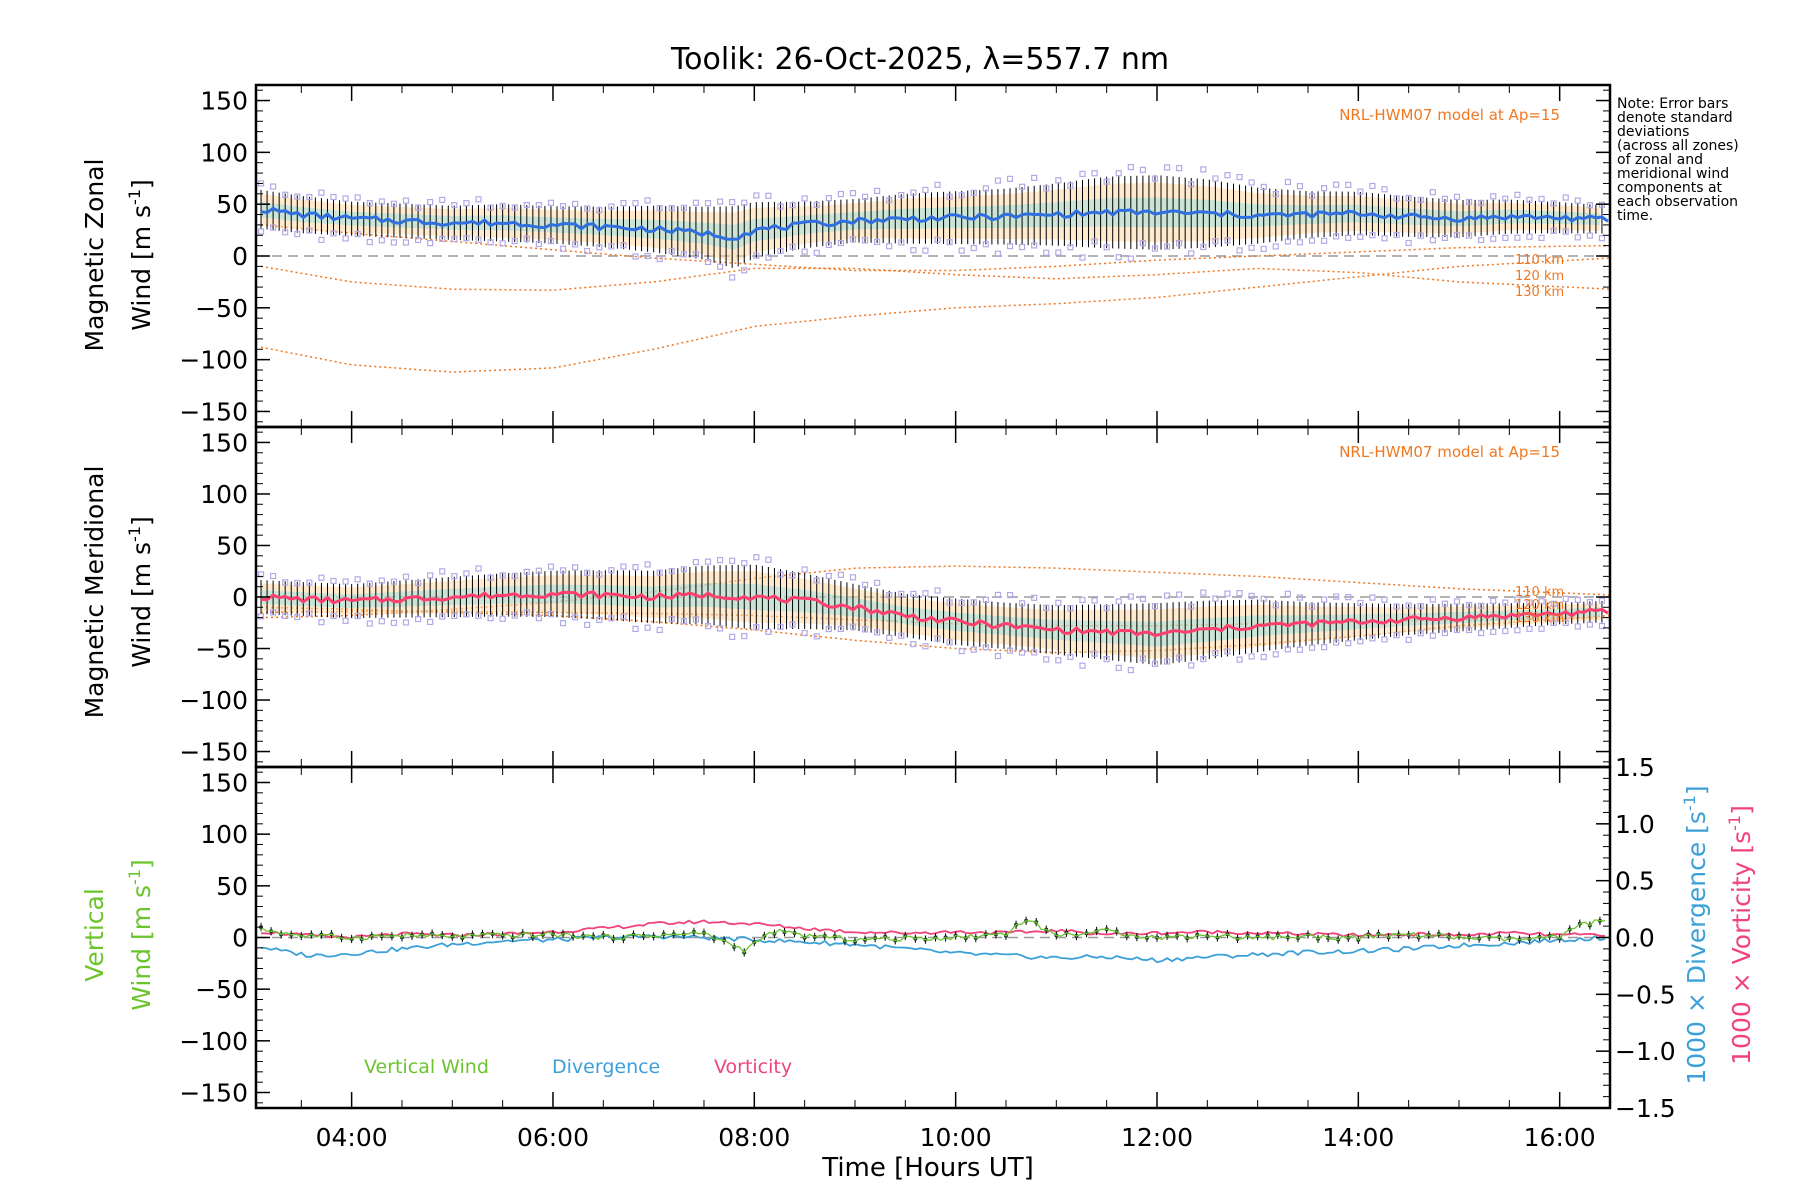  I want to click on zonal-mean-line, so click(934, 223).